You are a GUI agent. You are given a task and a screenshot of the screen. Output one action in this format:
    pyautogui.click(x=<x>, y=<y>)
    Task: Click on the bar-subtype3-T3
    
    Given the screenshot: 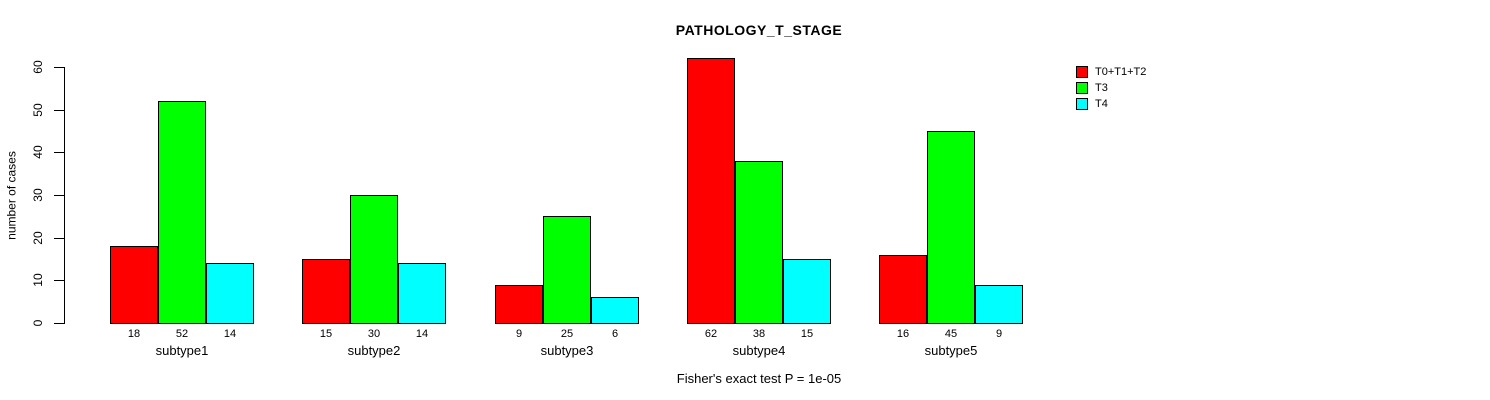 What is the action you would take?
    pyautogui.click(x=567, y=270)
    